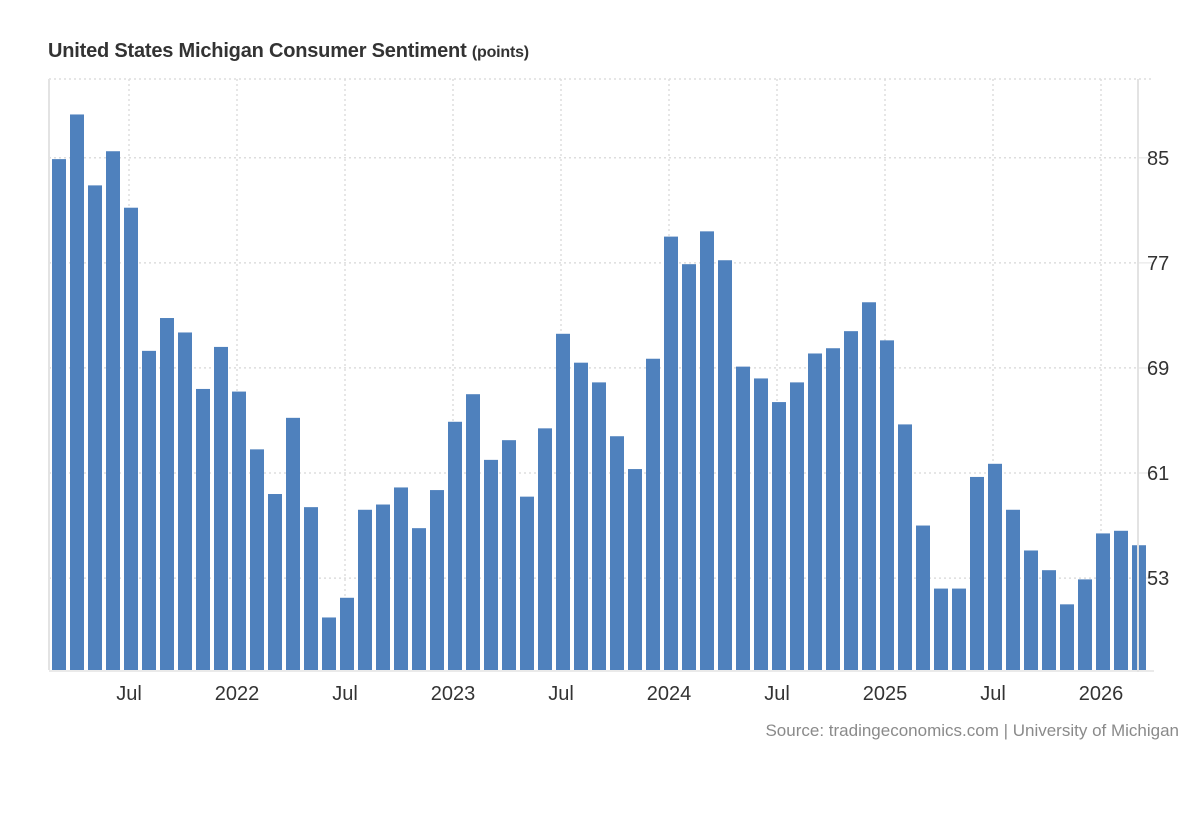 This screenshot has height=820, width=1200. What do you see at coordinates (635, 569) in the screenshot?
I see `bar: 2023-11: 61.3` at bounding box center [635, 569].